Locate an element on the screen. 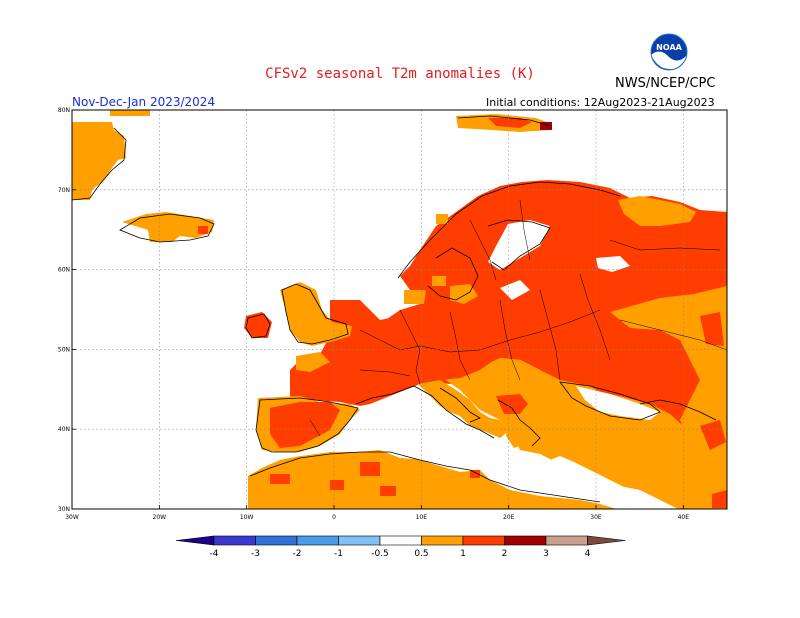  map-title: CFSv2 seasonal T2m anomalies (K) is located at coordinates (400, 74).